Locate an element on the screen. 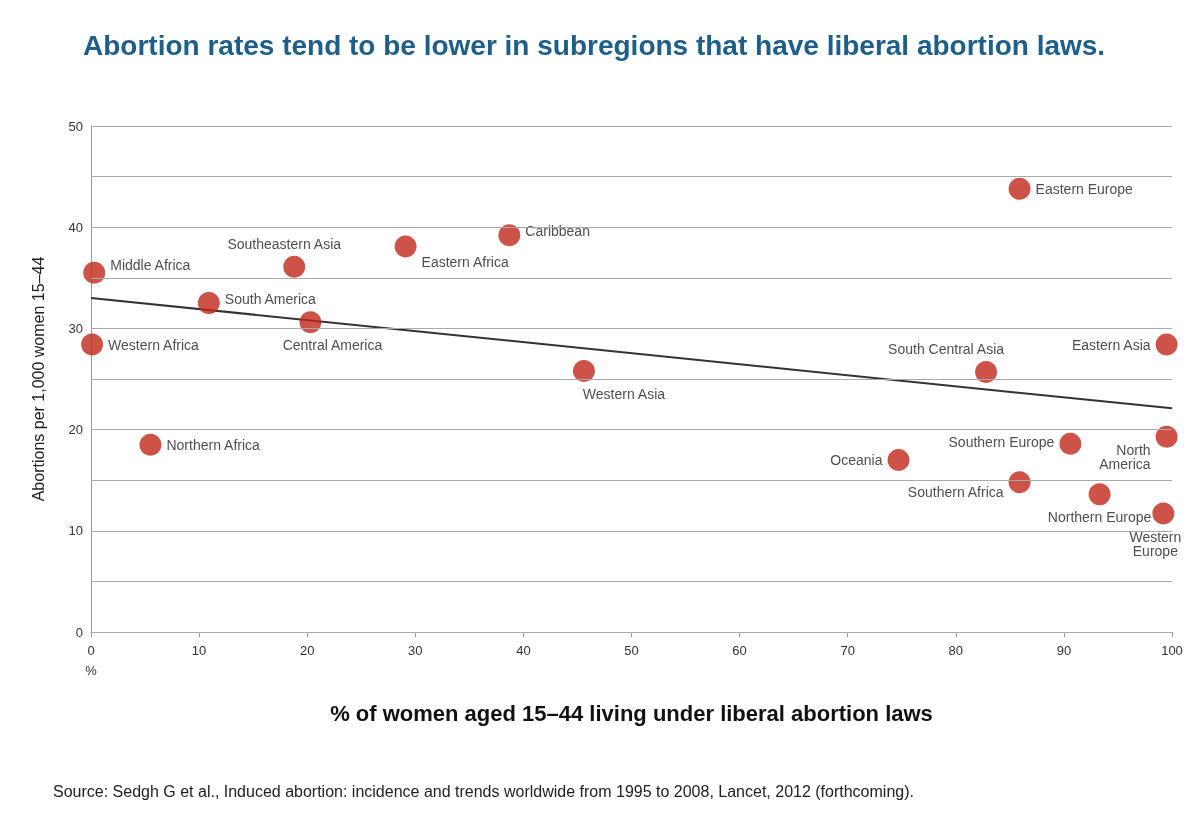 This screenshot has width=1202, height=829. data-label: Oceania is located at coordinates (856, 459).